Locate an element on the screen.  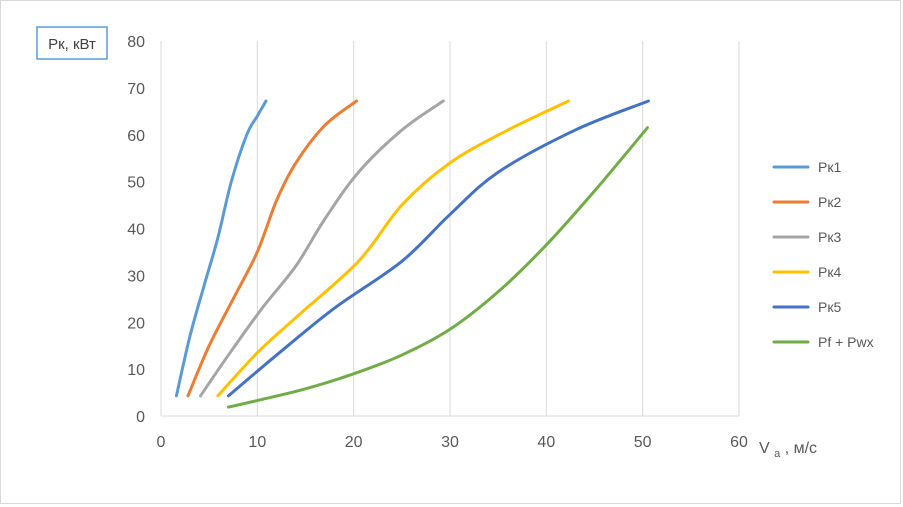
x-axis-label: V a , м/с is located at coordinates (788, 450).